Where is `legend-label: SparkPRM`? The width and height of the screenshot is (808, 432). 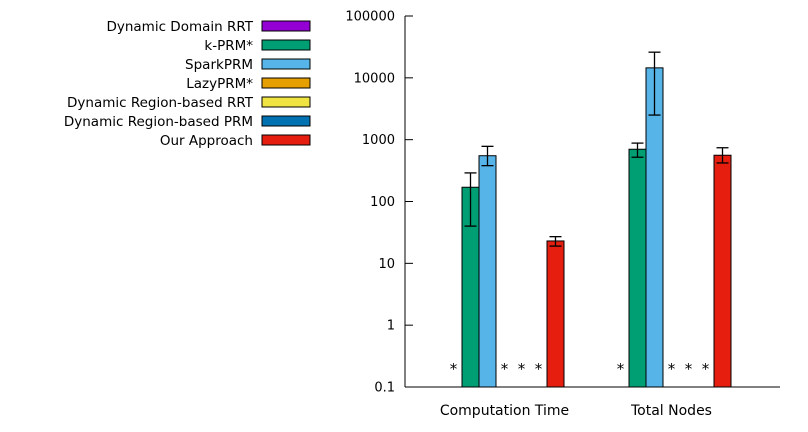
legend-label: SparkPRM is located at coordinates (219, 65).